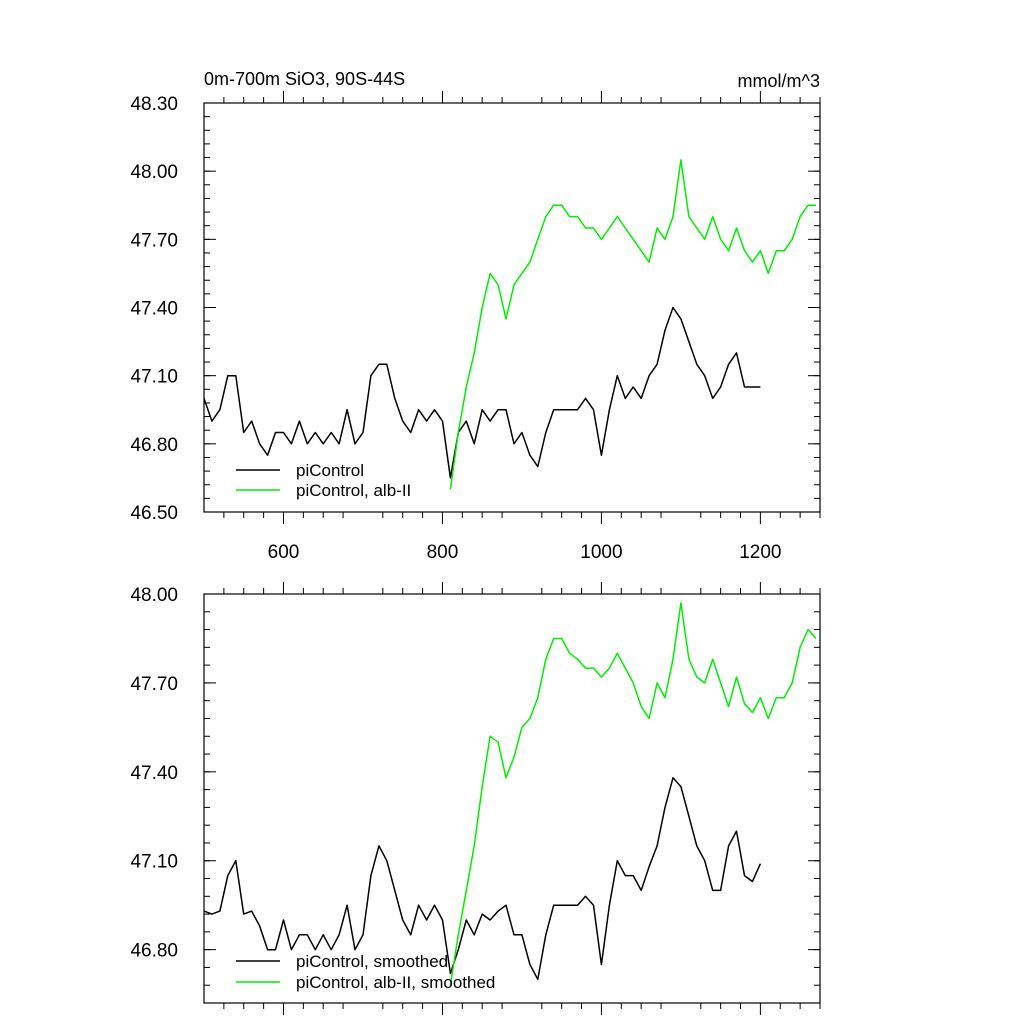 This screenshot has height=1024, width=1024. I want to click on bottom-ytick-label: 46.80, so click(154, 951).